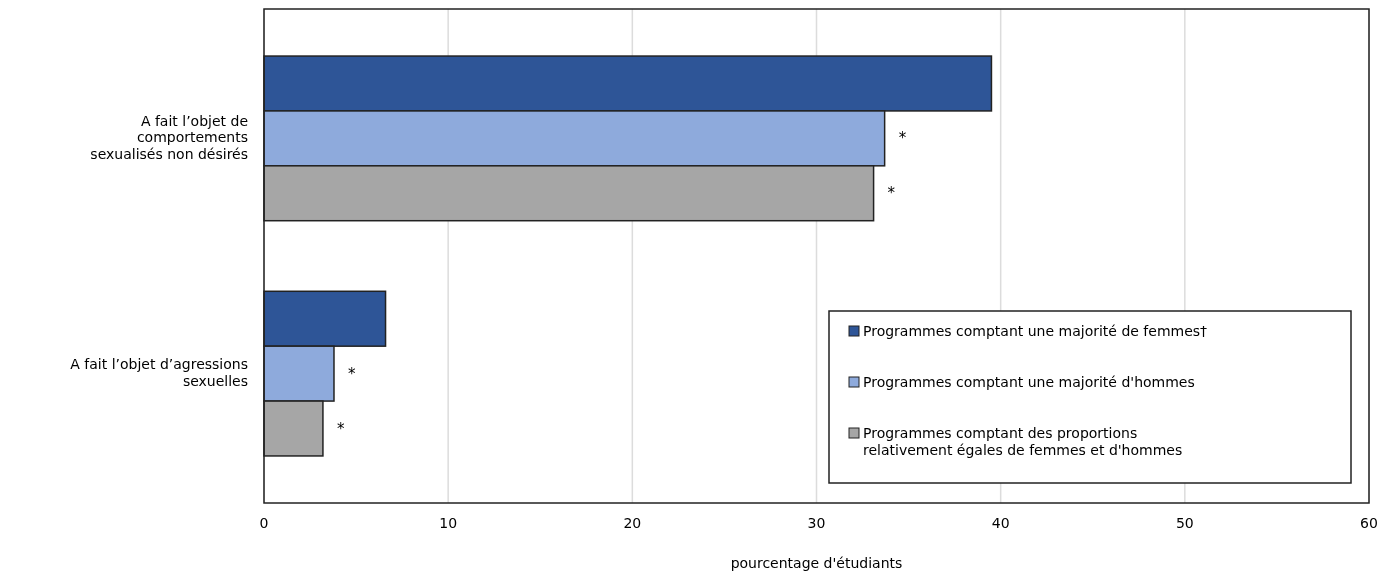  Describe the element at coordinates (1023, 441) in the screenshot. I see `legend-label: Programmes comptant des proportions relativement égales de femmes et d'hommes` at that location.